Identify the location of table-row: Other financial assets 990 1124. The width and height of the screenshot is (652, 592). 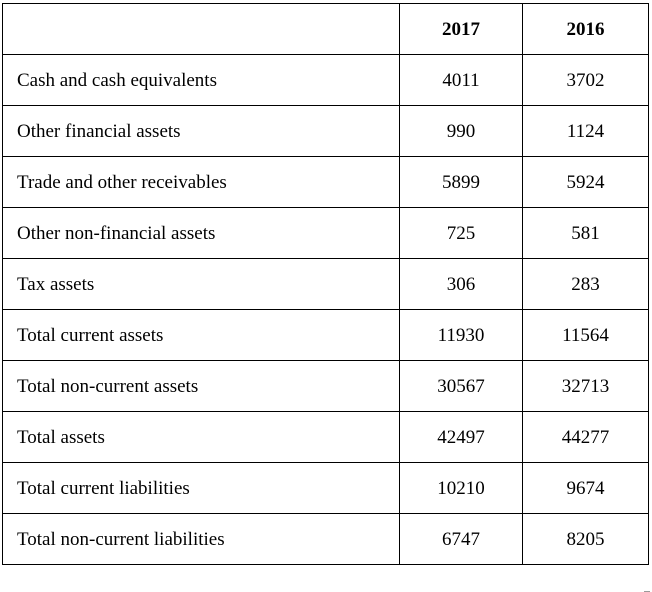
(325, 131).